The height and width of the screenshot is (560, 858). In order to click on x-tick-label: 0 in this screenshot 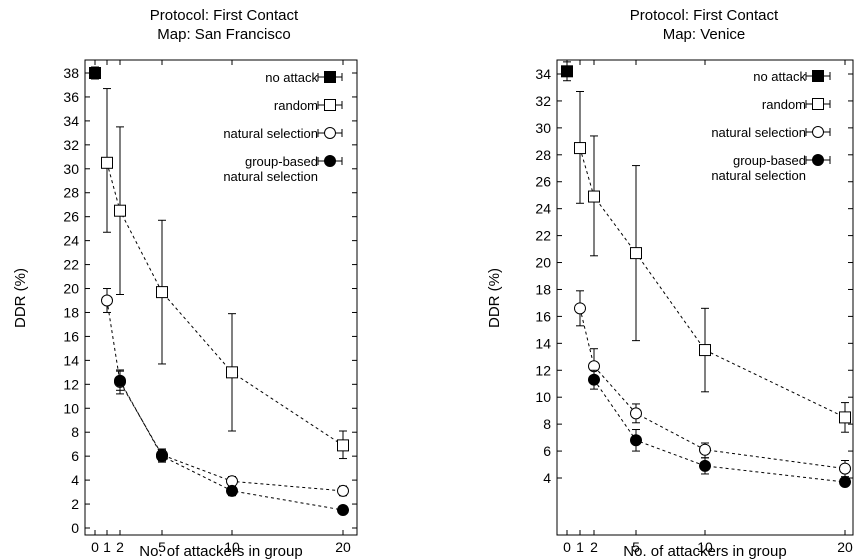, I will do `click(567, 547)`.